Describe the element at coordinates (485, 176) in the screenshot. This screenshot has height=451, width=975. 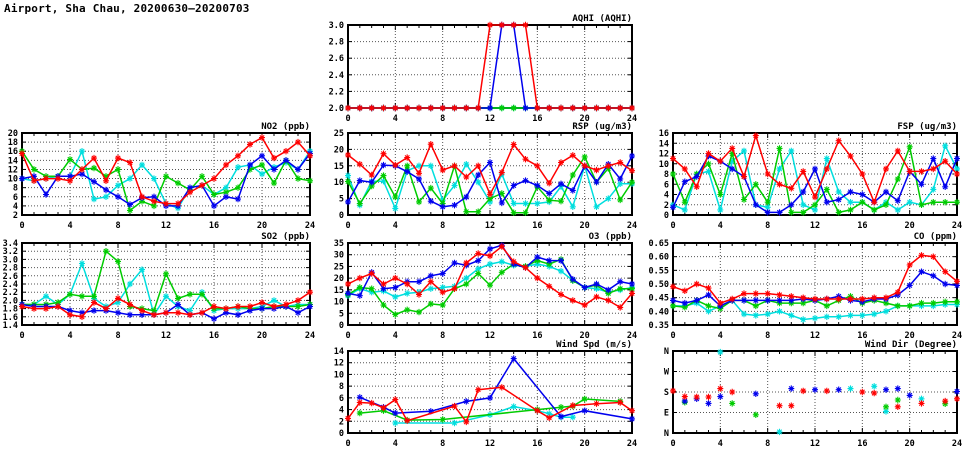
I see `chart-canvas-rsp: 25 20 15 10 5 00 4 8 12 16 20 24 RSP (ug/m3)` at that location.